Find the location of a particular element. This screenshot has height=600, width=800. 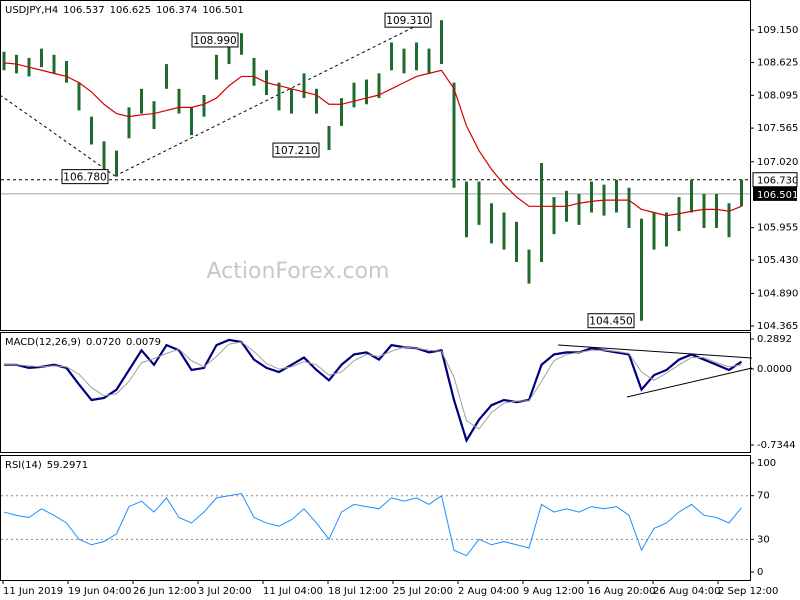

panel-title-value: 106.501 is located at coordinates (222, 10).